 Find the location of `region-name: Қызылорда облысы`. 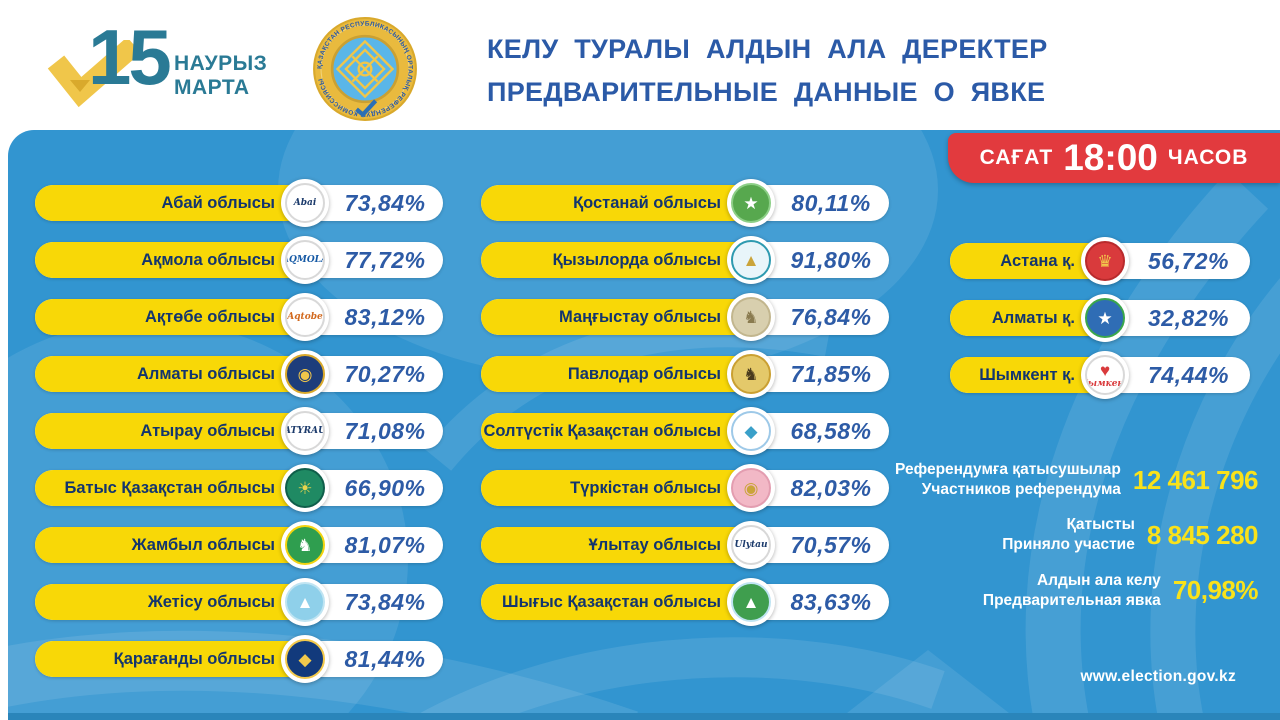

region-name: Қызылорда облысы is located at coordinates (636, 259).